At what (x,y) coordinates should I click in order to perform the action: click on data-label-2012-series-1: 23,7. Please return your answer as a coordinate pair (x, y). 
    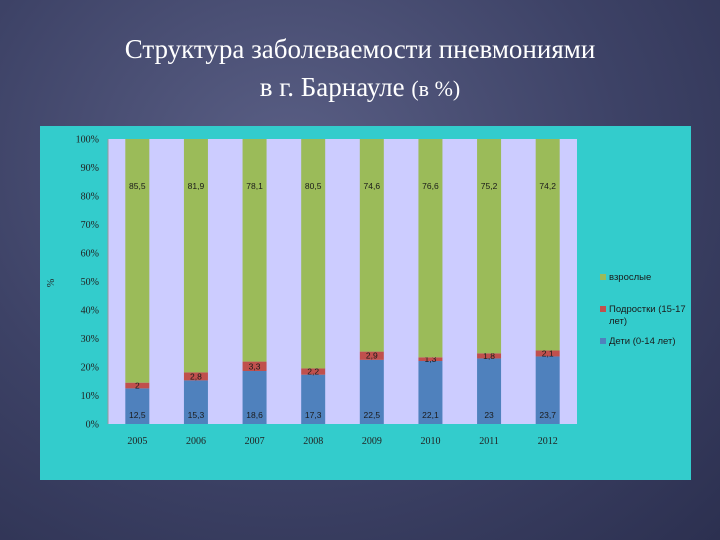
    Looking at the image, I should click on (547, 415).